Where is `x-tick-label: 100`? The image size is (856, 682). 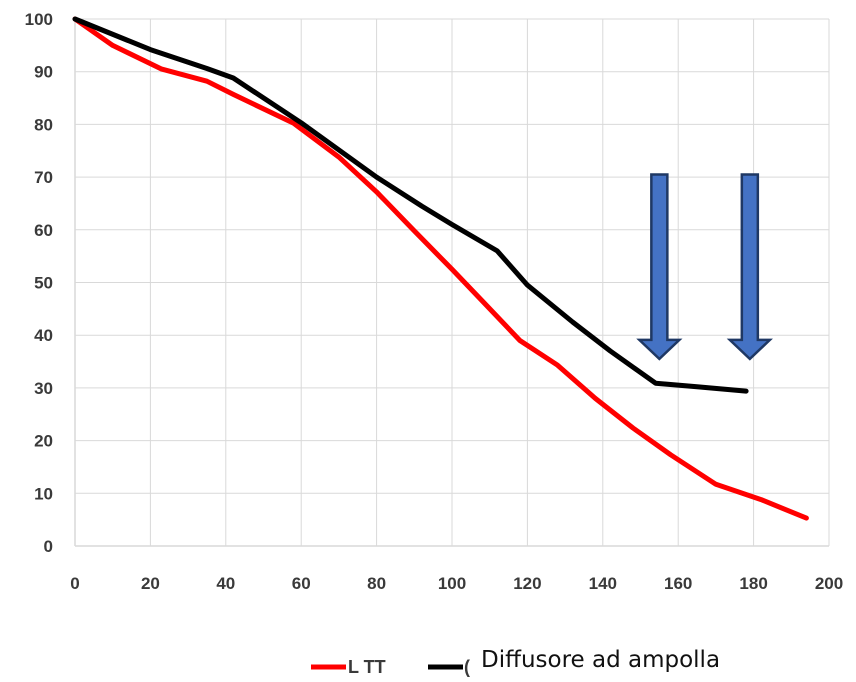
x-tick-label: 100 is located at coordinates (452, 583).